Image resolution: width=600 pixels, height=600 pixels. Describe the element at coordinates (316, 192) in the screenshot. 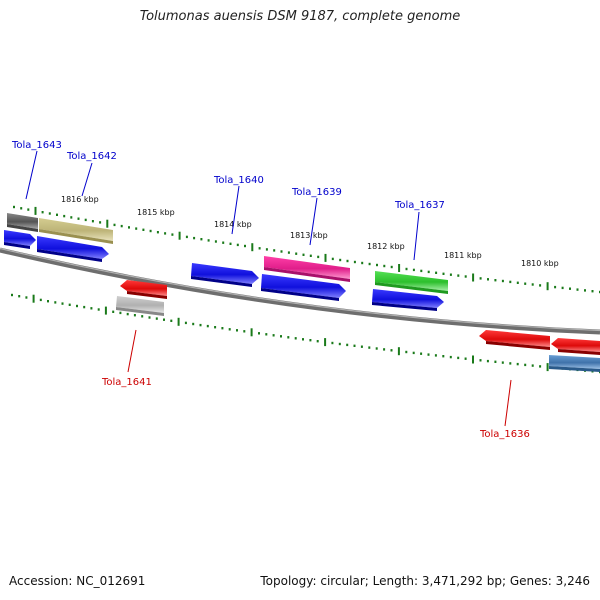

I see `gene-label: Tola_1639` at that location.